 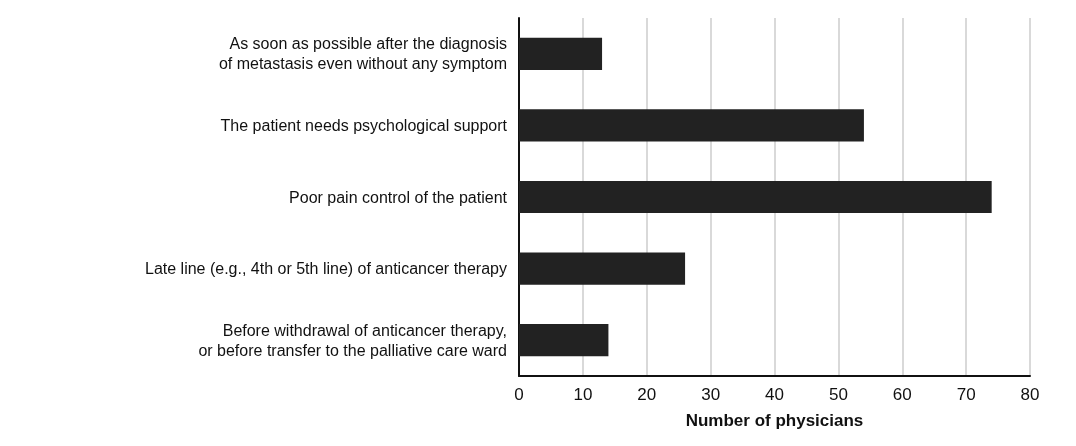 What do you see at coordinates (966, 394) in the screenshot?
I see `x-tick-label: 70` at bounding box center [966, 394].